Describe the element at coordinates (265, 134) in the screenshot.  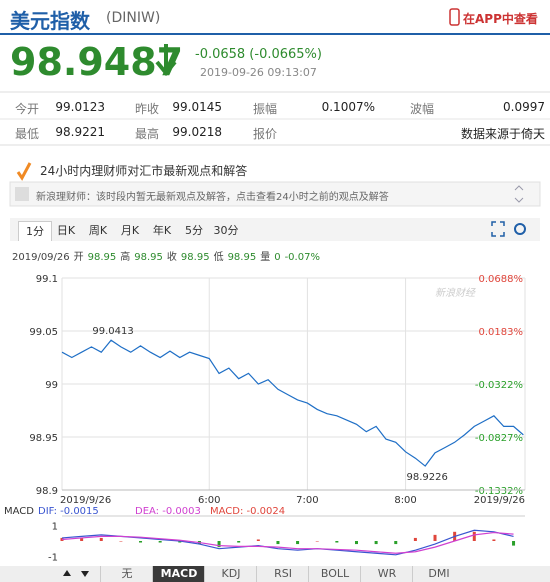
I see `stat-label: 报价` at that location.